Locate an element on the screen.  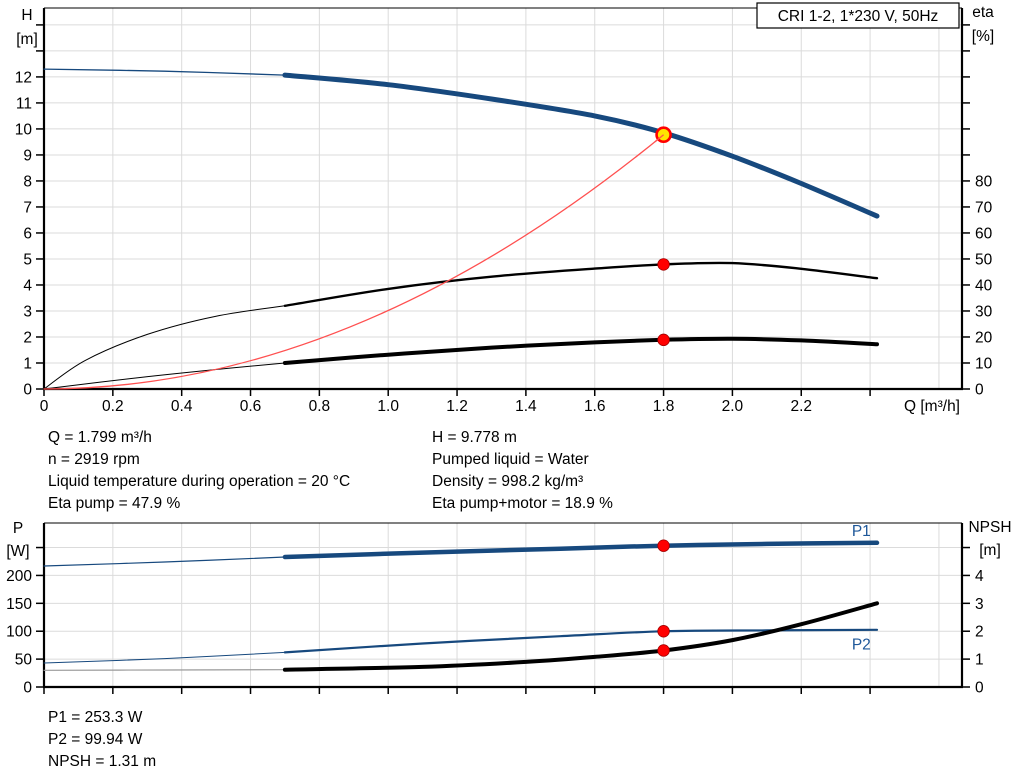
series-npsh-extension is located at coordinates (164, 670).